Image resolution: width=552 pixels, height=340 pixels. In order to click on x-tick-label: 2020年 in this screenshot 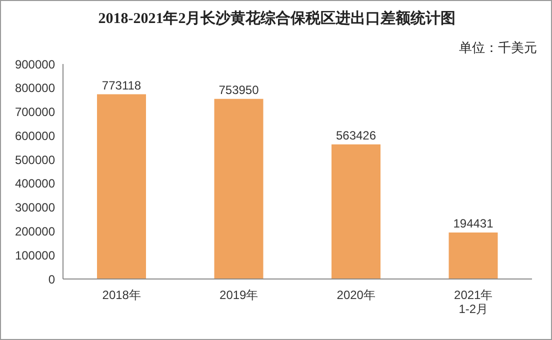, I will do `click(356, 295)`.